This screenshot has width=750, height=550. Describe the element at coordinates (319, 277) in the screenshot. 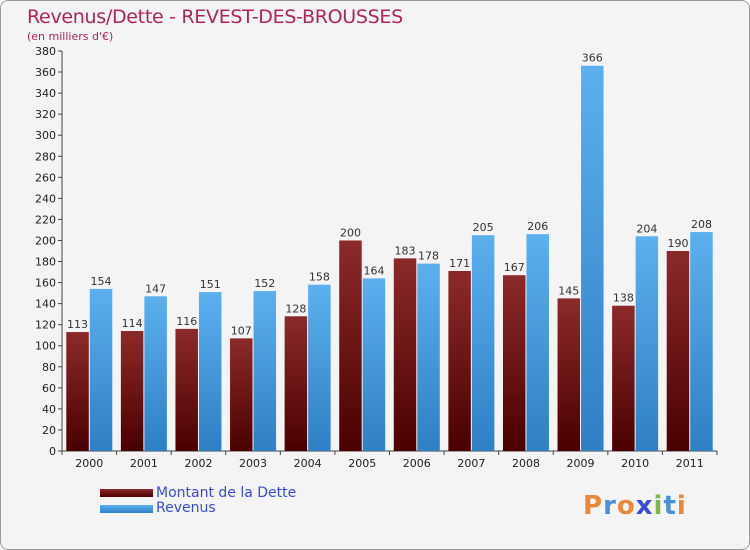

I see `data-label-revenus-2004: 158` at that location.